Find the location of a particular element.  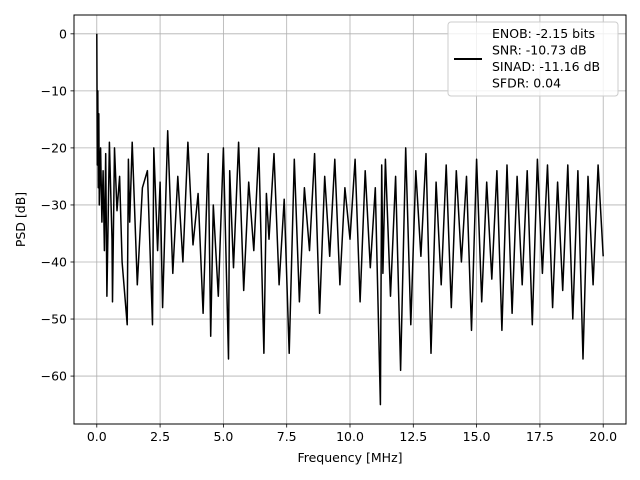

y-tick-label: −10 is located at coordinates (54, 90).